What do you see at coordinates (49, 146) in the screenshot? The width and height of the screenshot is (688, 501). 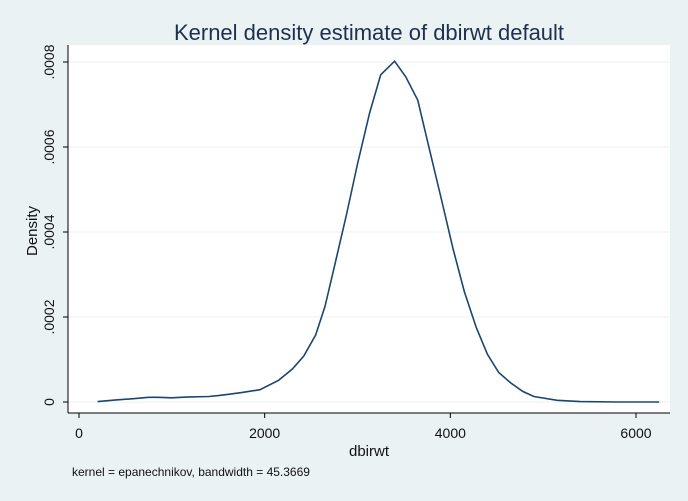 I see `y-tick-label: .0006` at bounding box center [49, 146].